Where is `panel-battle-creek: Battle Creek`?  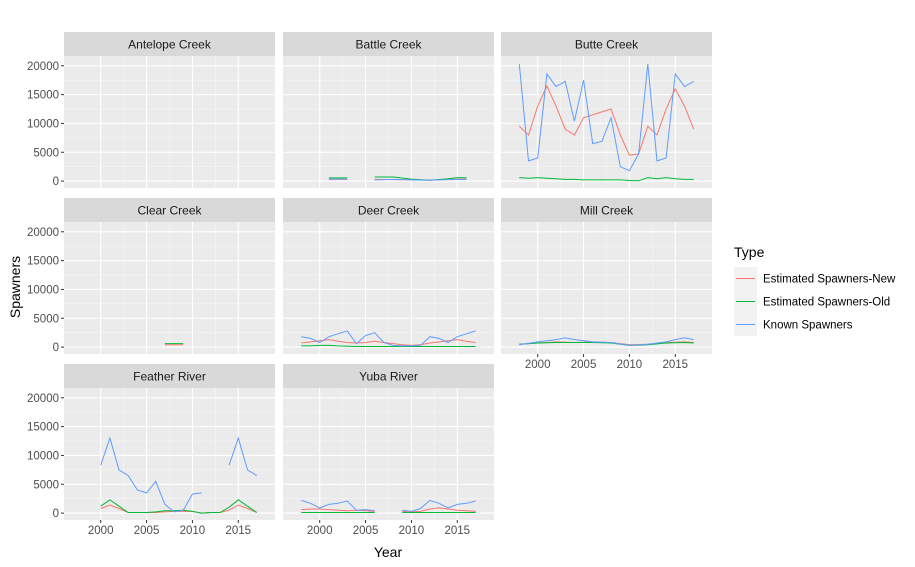
panel-battle-creek: Battle Creek is located at coordinates (388, 110).